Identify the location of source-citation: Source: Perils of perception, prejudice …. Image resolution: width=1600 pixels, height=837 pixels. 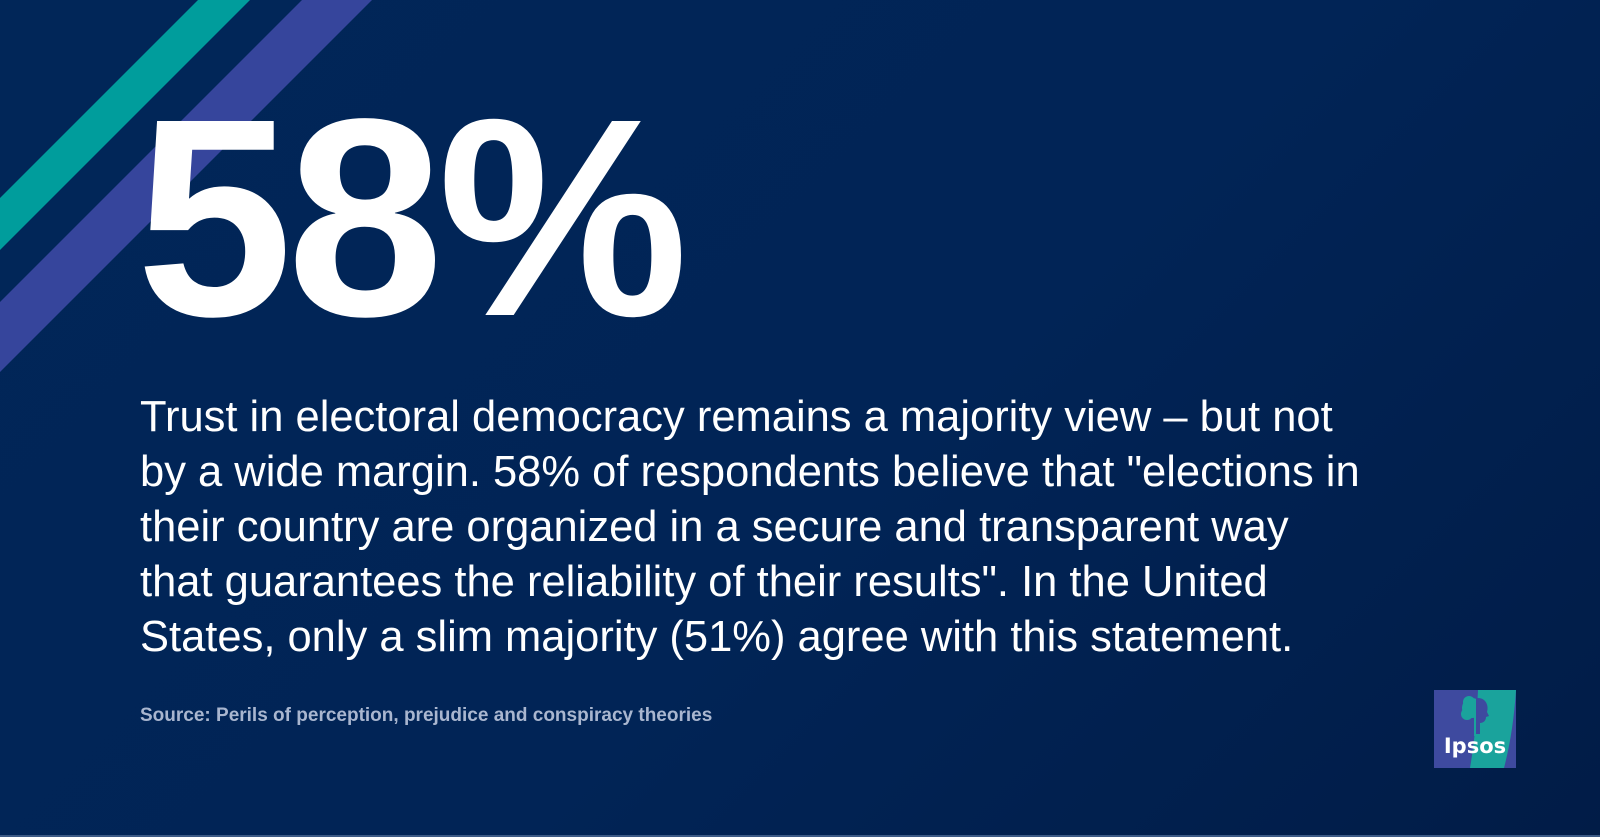
(426, 715).